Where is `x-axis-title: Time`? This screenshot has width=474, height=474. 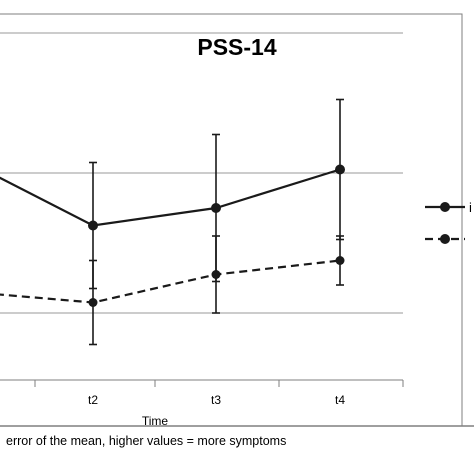
x-axis-title: Time is located at coordinates (155, 421).